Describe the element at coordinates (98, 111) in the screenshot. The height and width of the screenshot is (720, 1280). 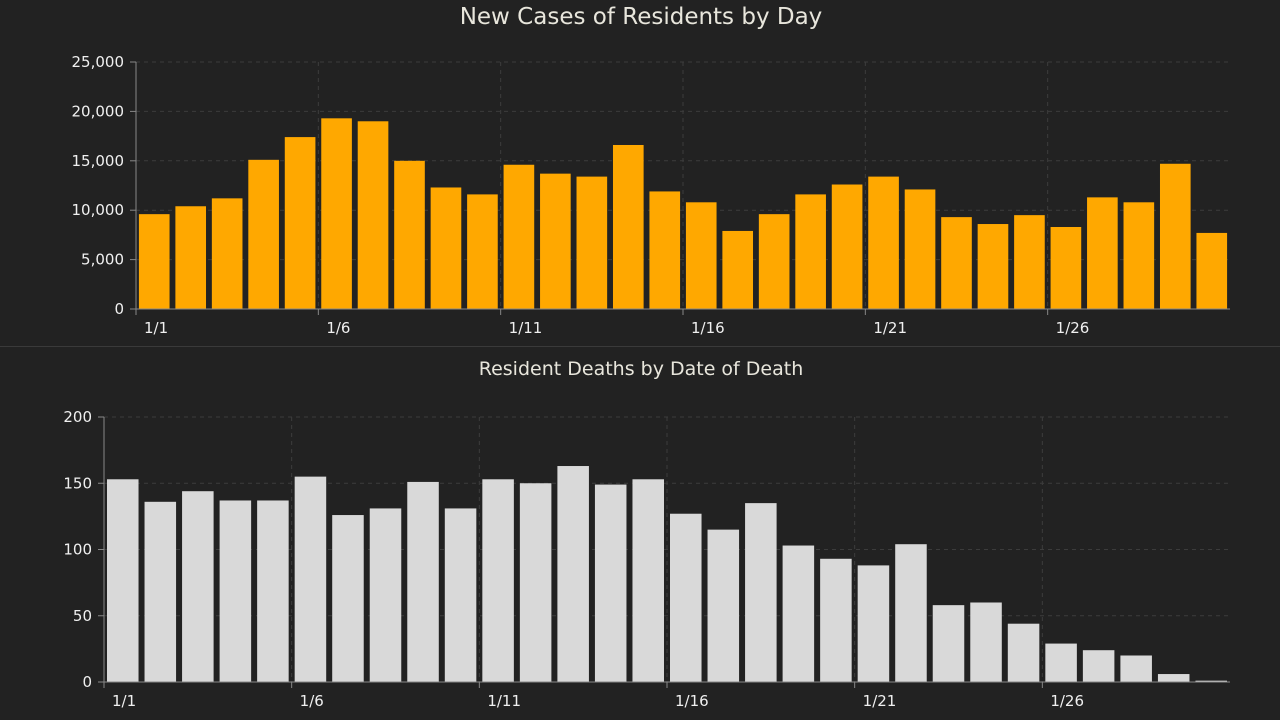
I see `y-tick-label: 20,000` at that location.